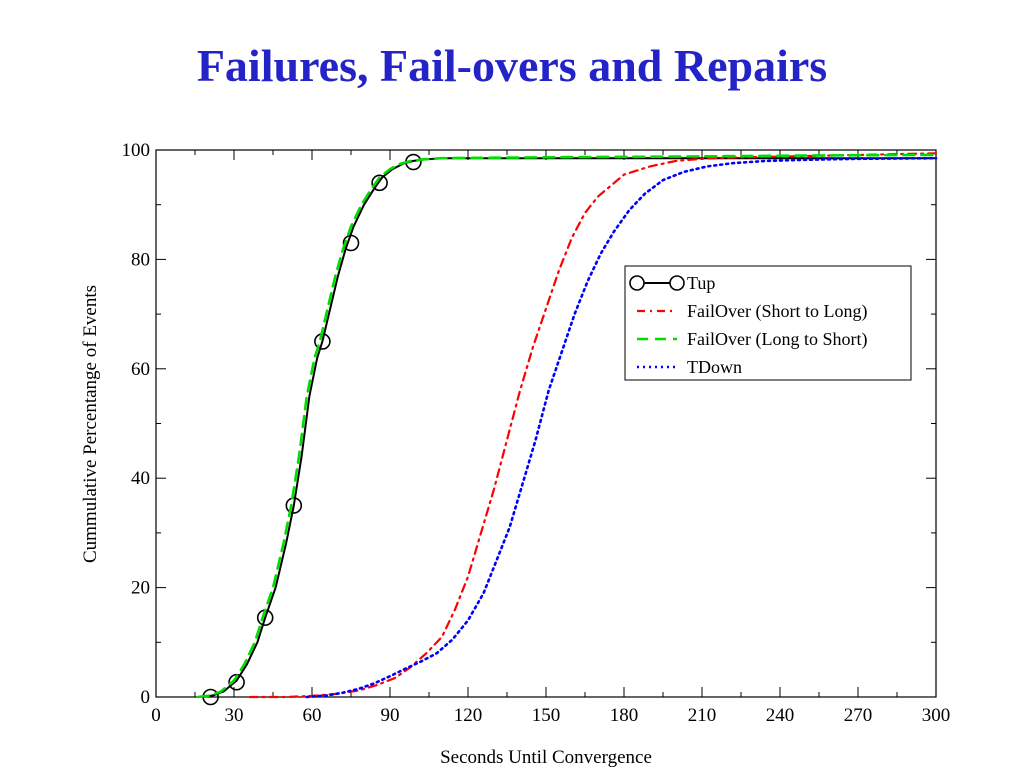 The height and width of the screenshot is (768, 1024). I want to click on x-tick-label: 210, so click(702, 715).